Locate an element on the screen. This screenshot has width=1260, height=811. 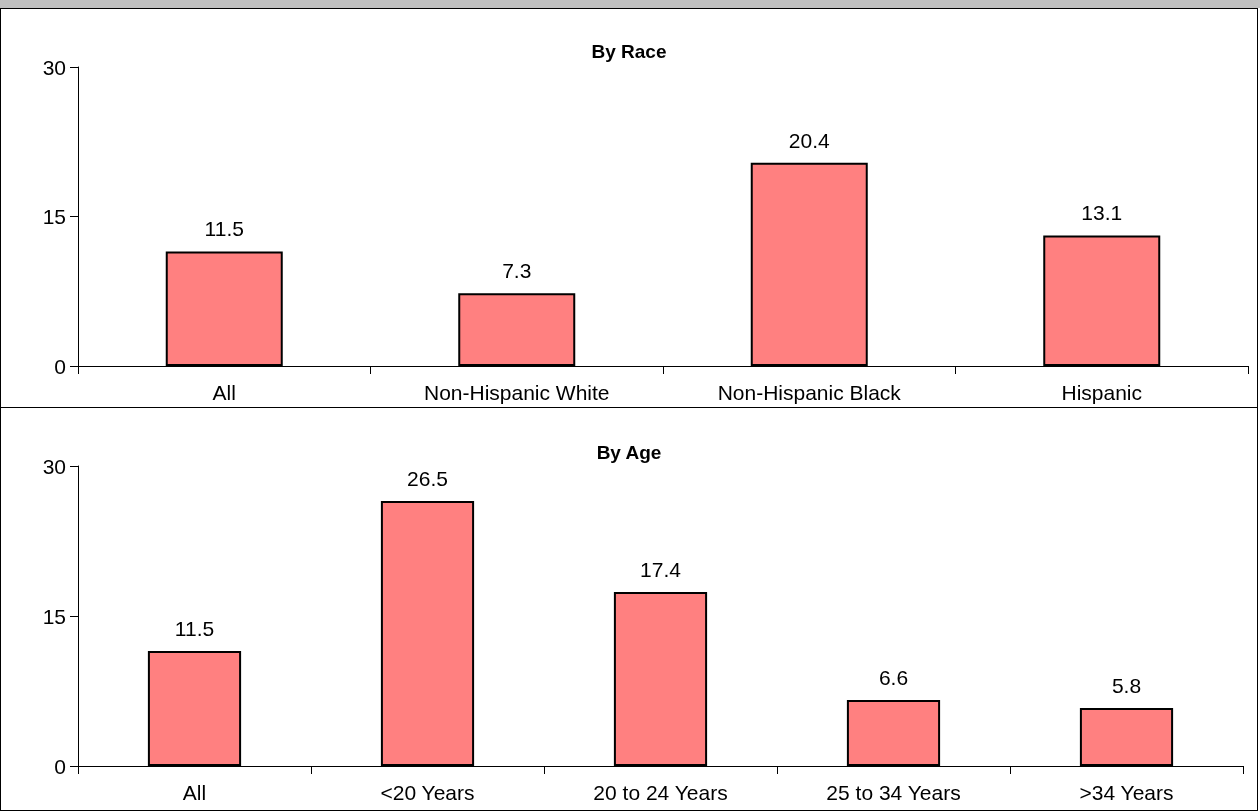
x-tick-label: <20 Years is located at coordinates (427, 792).